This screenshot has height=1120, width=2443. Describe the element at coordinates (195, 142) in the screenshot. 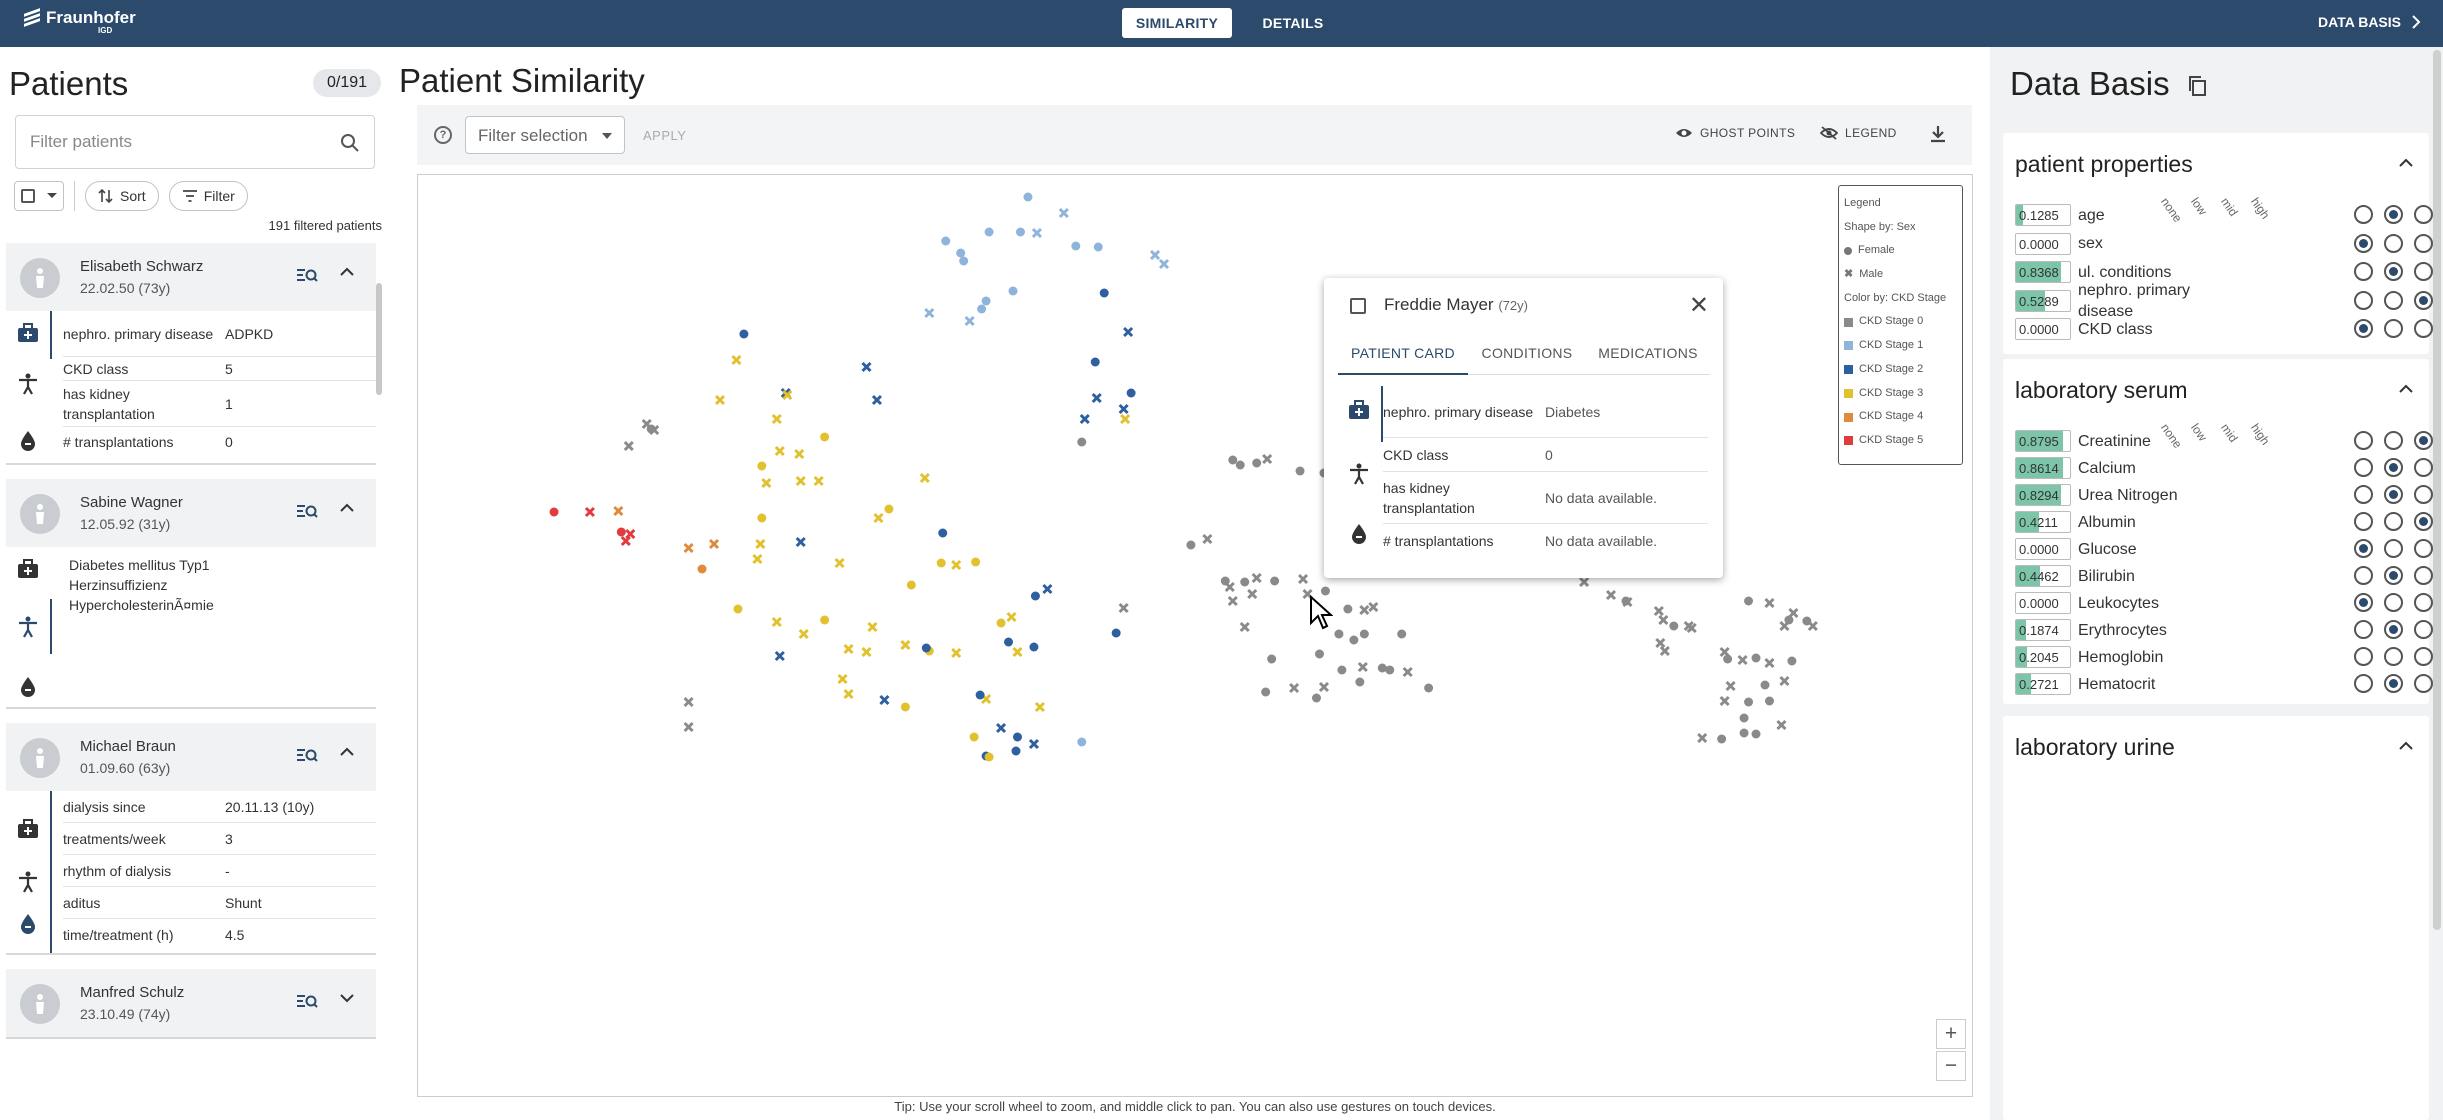

I see `filter-patients-input: Filter patients` at that location.